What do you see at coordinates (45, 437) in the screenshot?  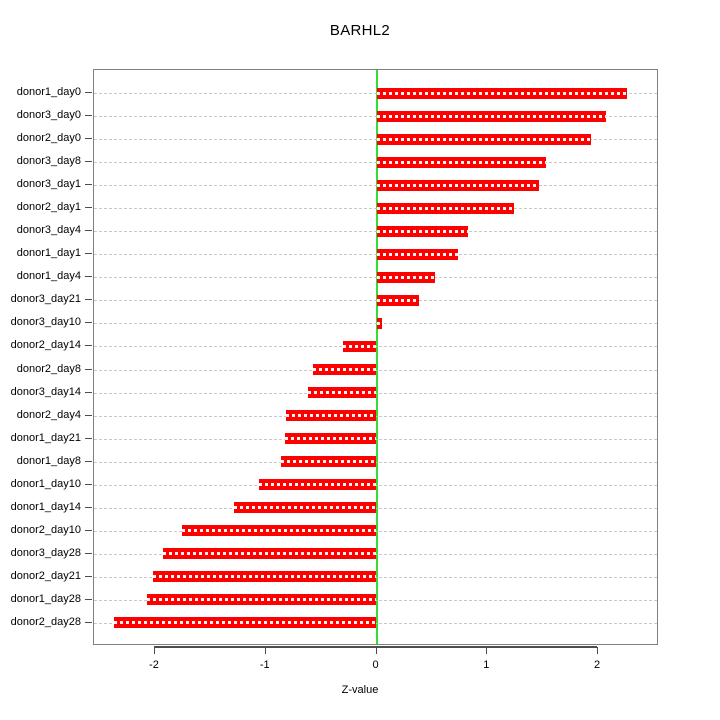 I see `y-axis-tick-label: donor1_day21` at bounding box center [45, 437].